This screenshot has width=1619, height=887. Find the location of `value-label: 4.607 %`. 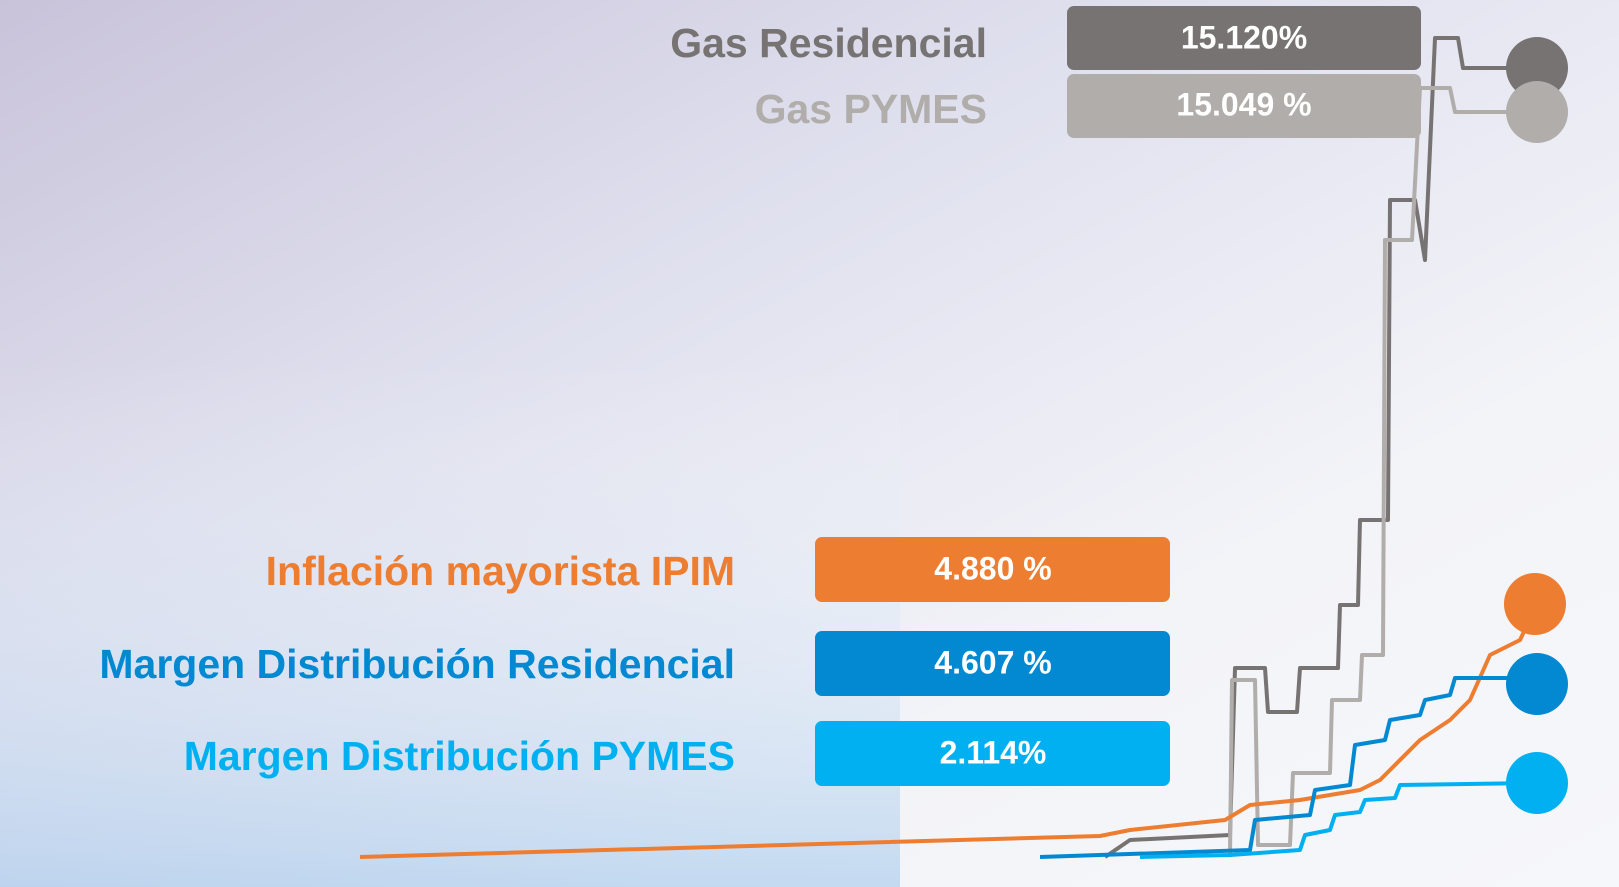

value-label: 4.607 % is located at coordinates (992, 662).